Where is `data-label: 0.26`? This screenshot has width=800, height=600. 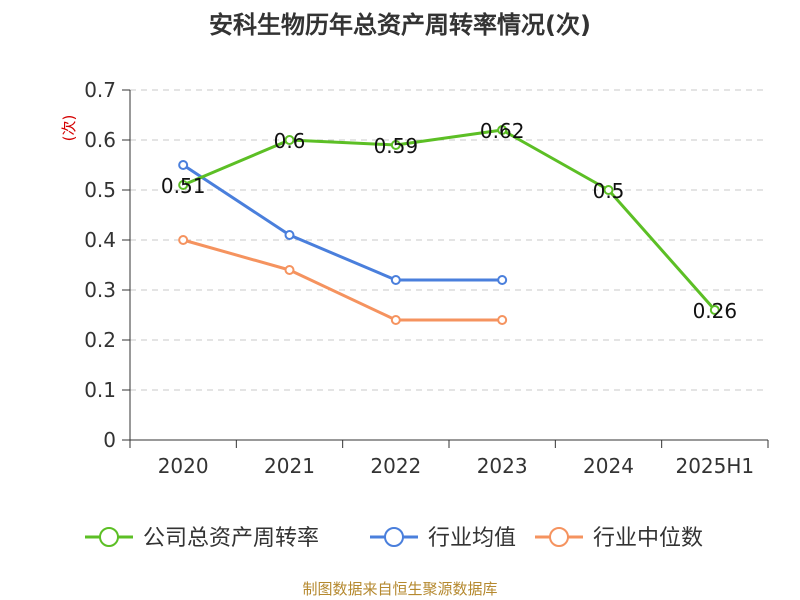
data-label: 0.26 is located at coordinates (715, 311).